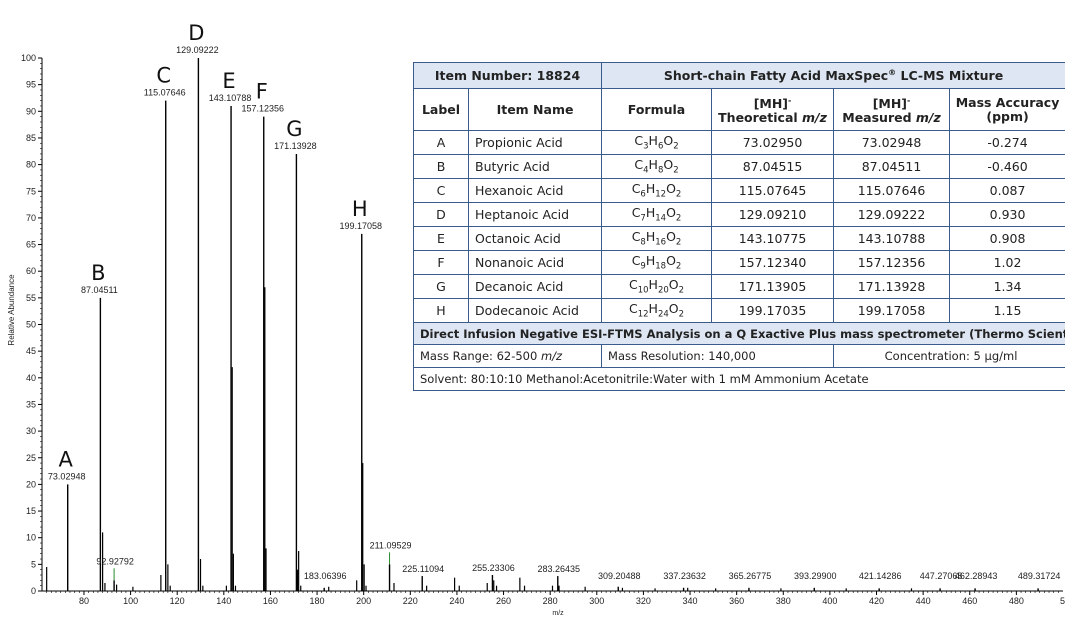 The width and height of the screenshot is (1065, 618). Describe the element at coordinates (773, 262) in the screenshot. I see `row-theoretical: 157.12340` at that location.